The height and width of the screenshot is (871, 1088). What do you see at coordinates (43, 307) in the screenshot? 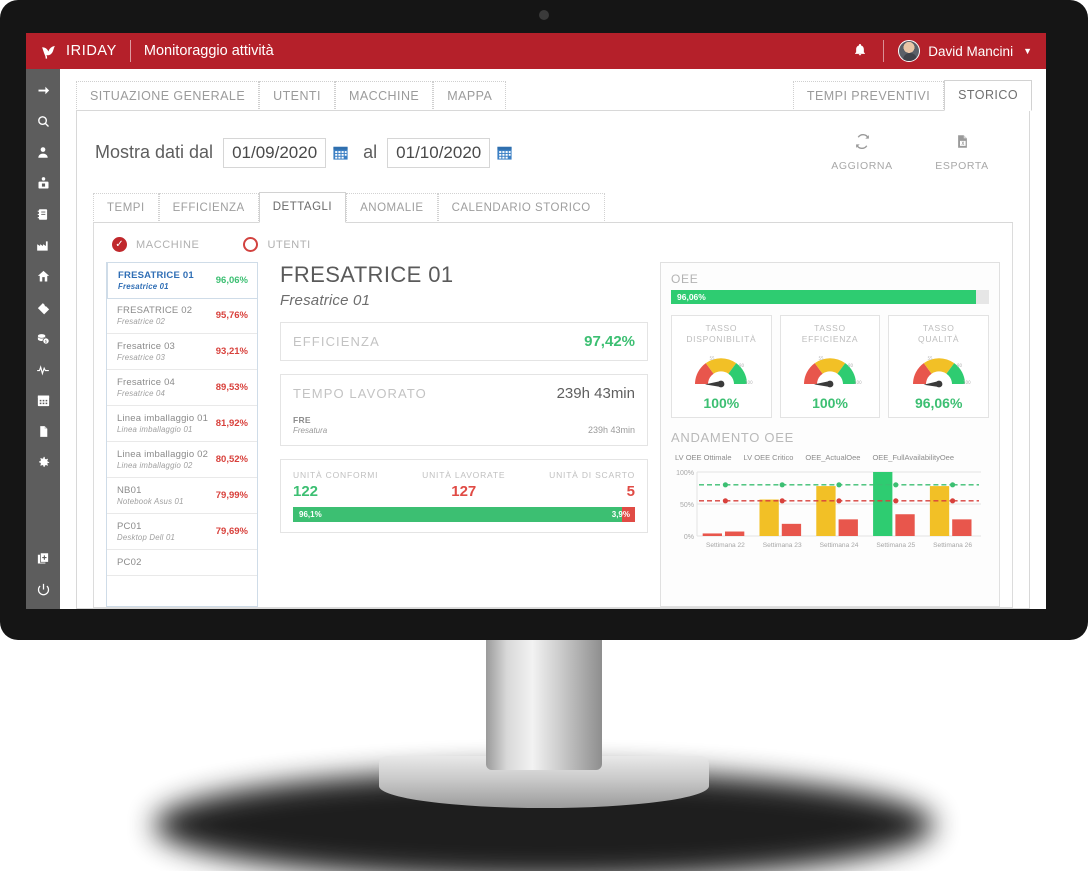
I see `tag-icon` at bounding box center [43, 307].